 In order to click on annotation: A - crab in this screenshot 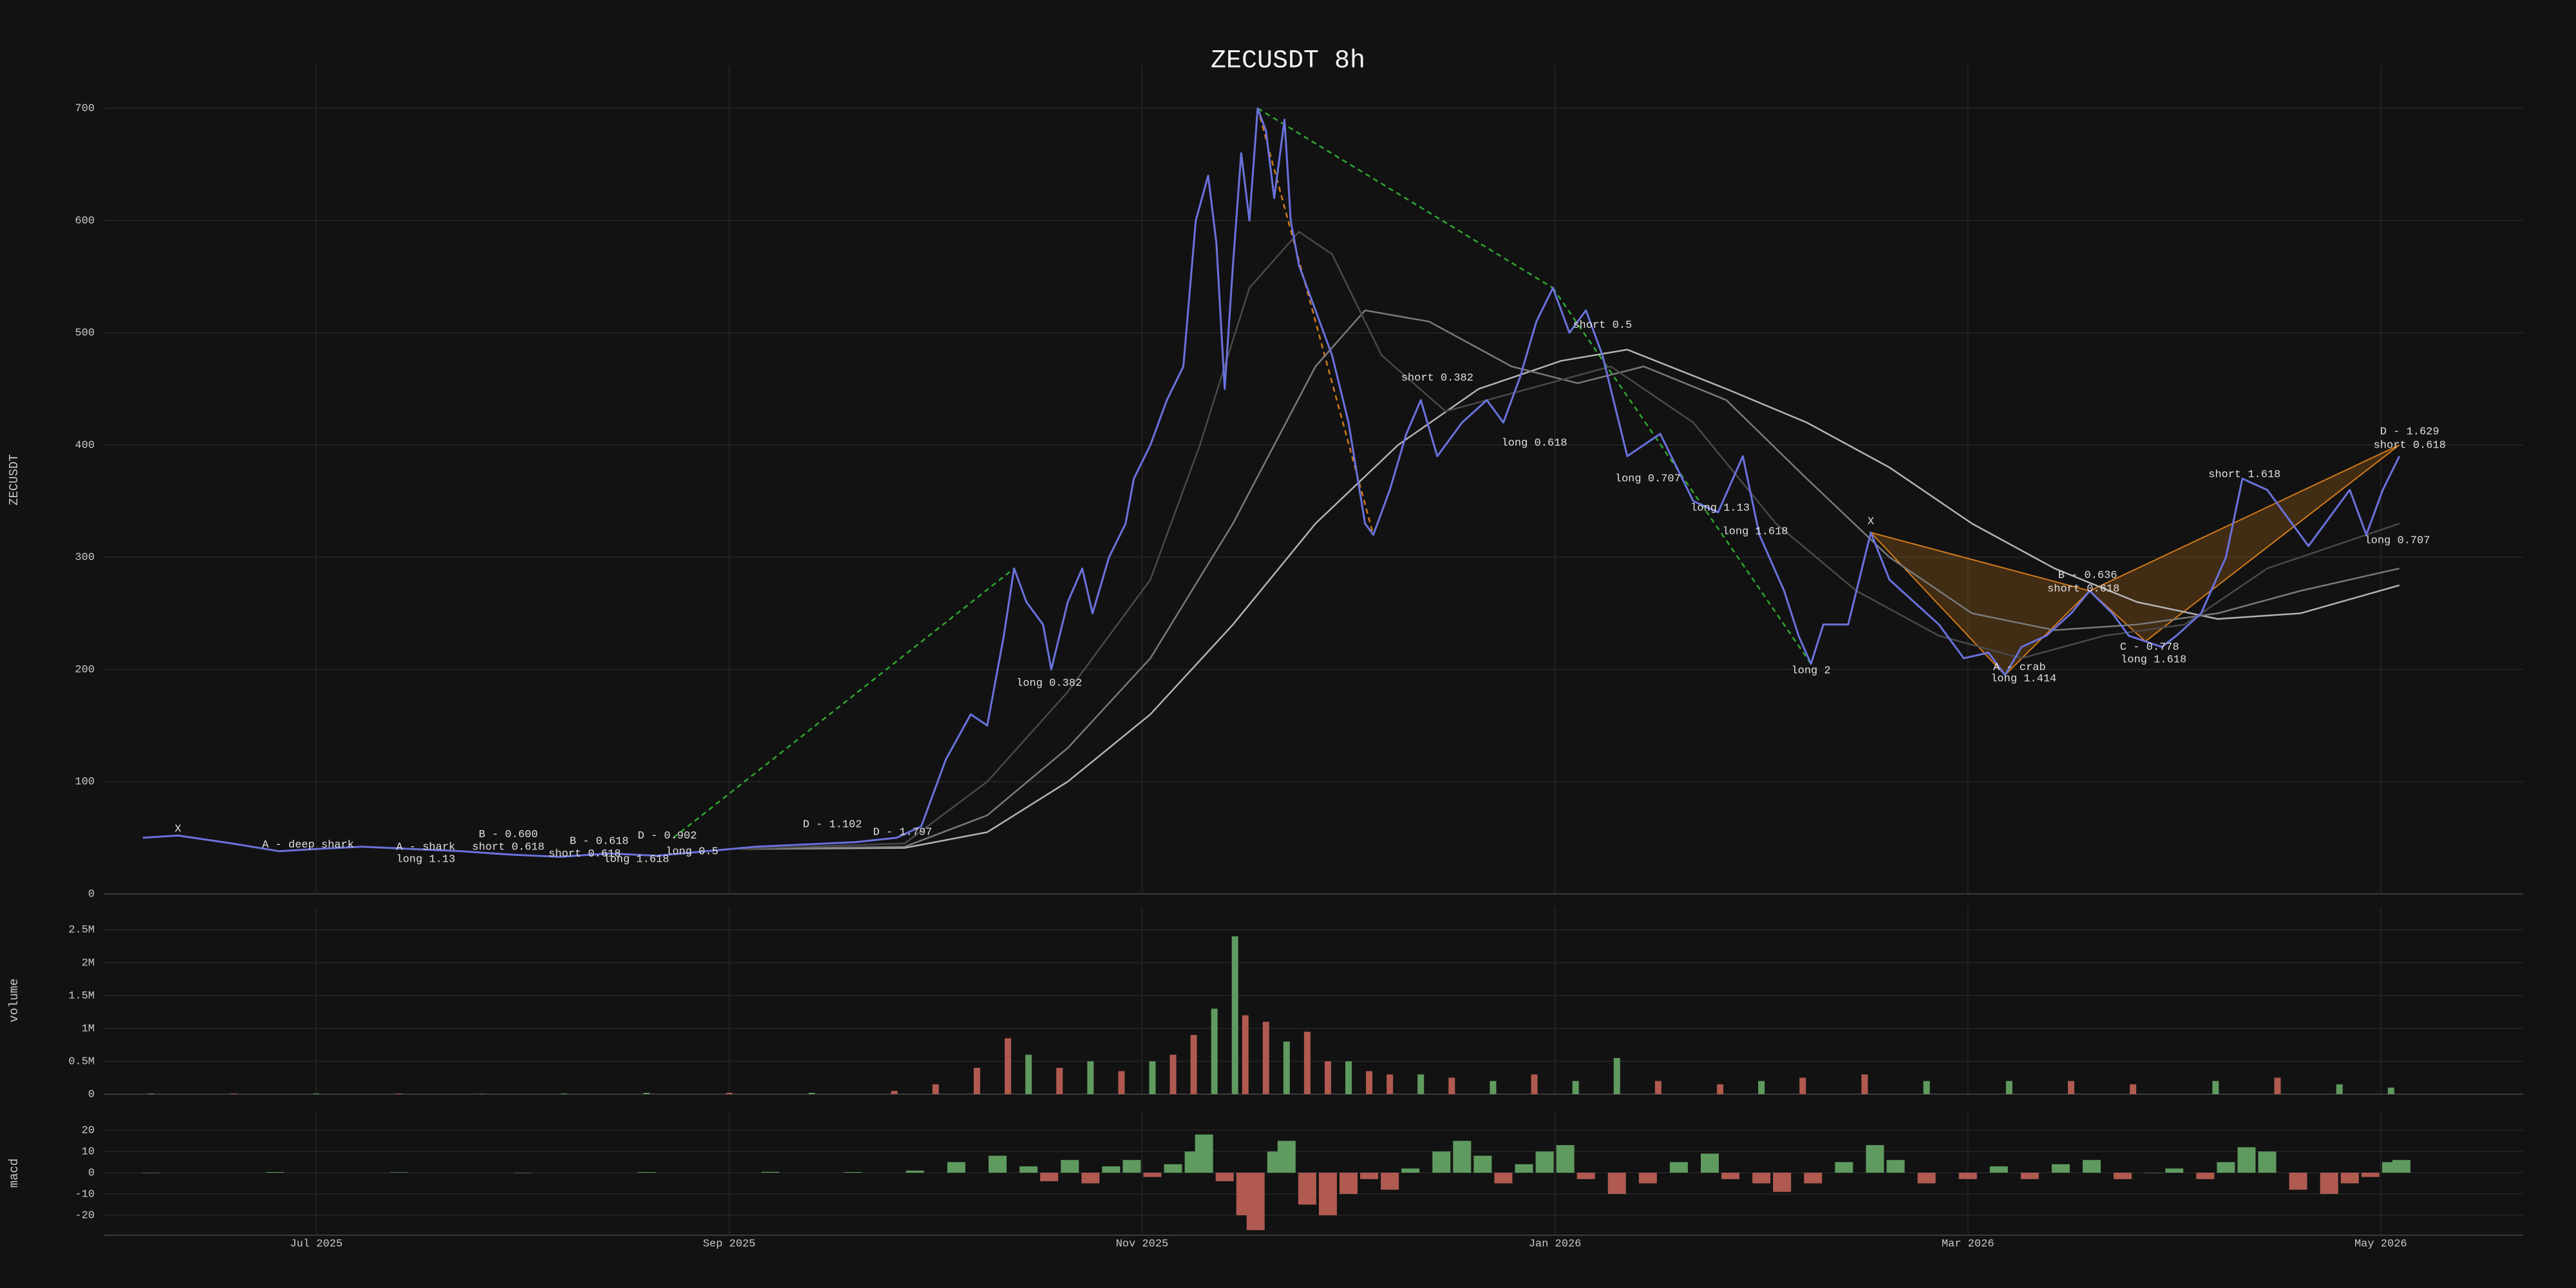, I will do `click(2020, 667)`.